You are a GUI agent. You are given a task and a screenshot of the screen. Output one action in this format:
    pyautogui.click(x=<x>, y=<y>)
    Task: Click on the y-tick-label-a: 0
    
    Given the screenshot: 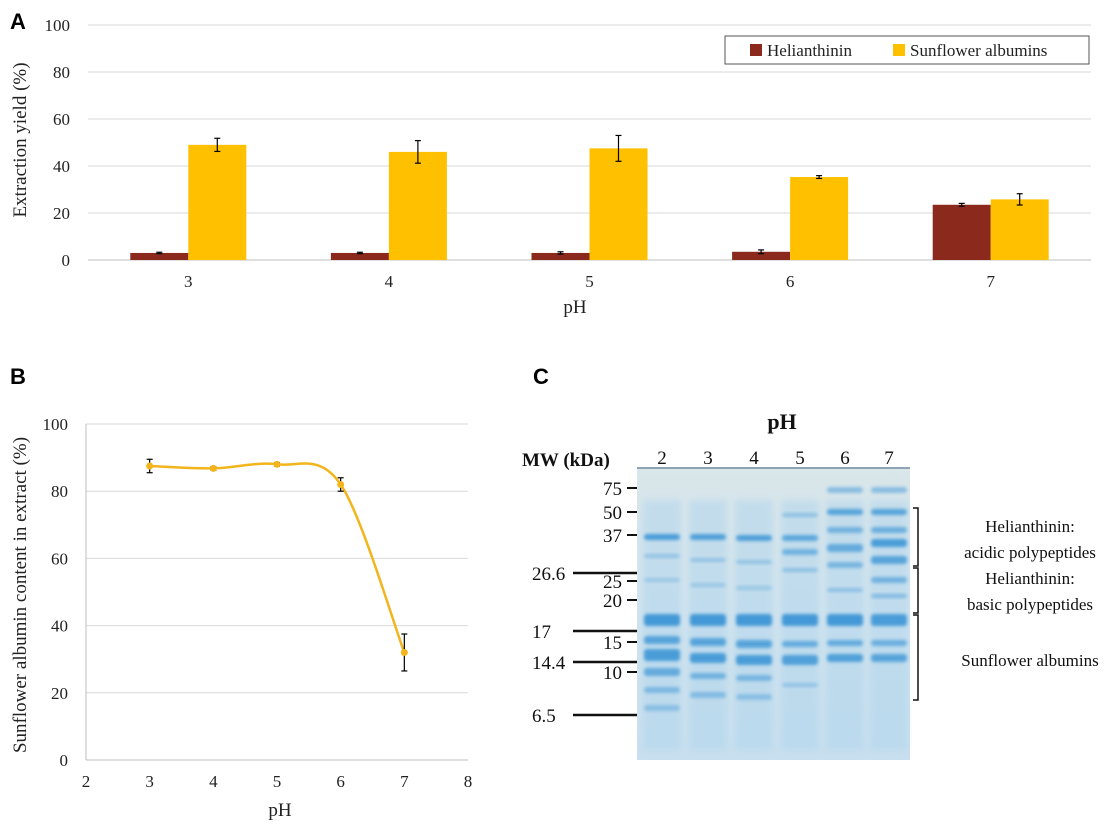 What is the action you would take?
    pyautogui.click(x=66, y=260)
    